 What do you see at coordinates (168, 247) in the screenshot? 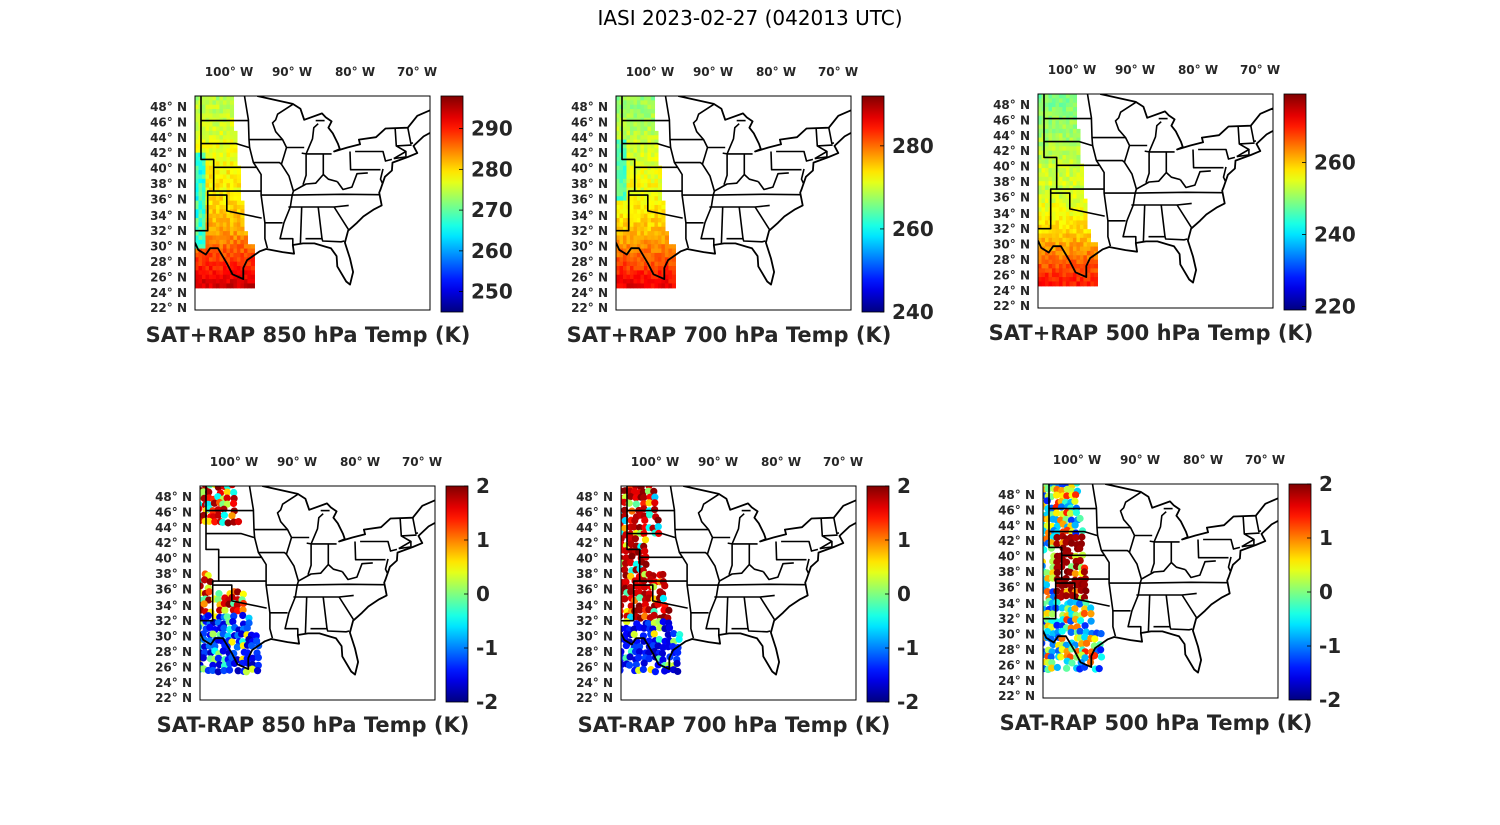
I see `latitude-label: 30° N` at bounding box center [168, 247].